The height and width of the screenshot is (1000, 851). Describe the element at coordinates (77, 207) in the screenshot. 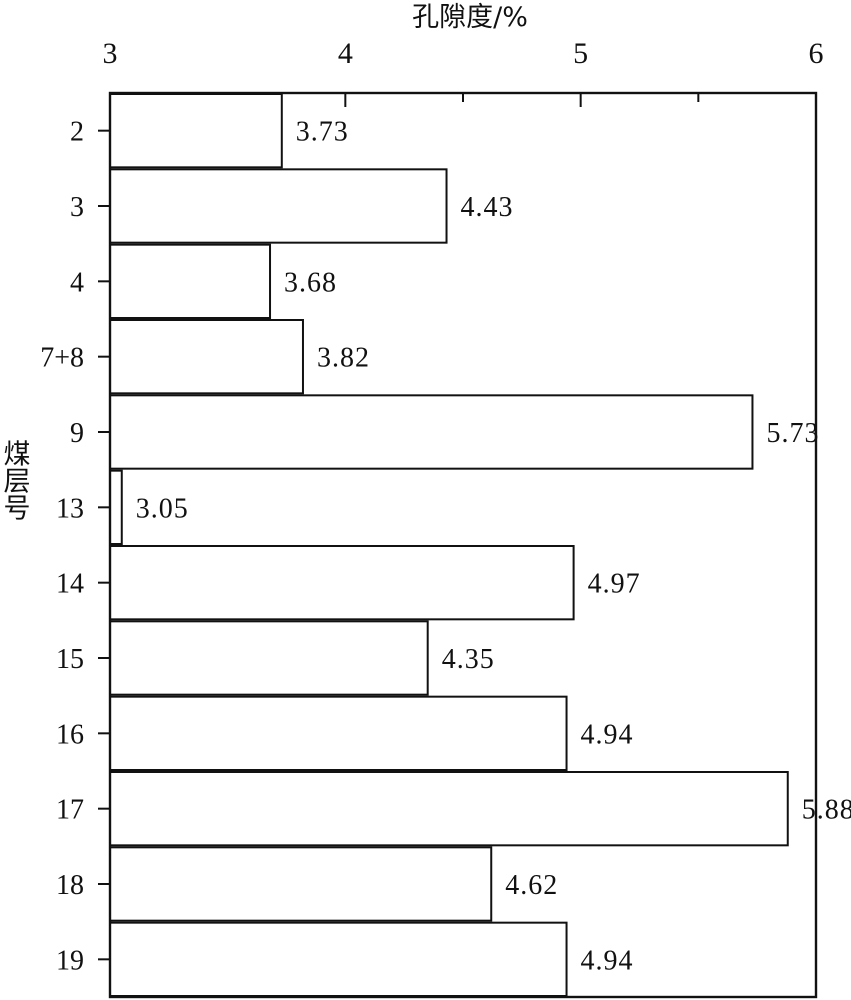

I see `category-label: 3` at that location.